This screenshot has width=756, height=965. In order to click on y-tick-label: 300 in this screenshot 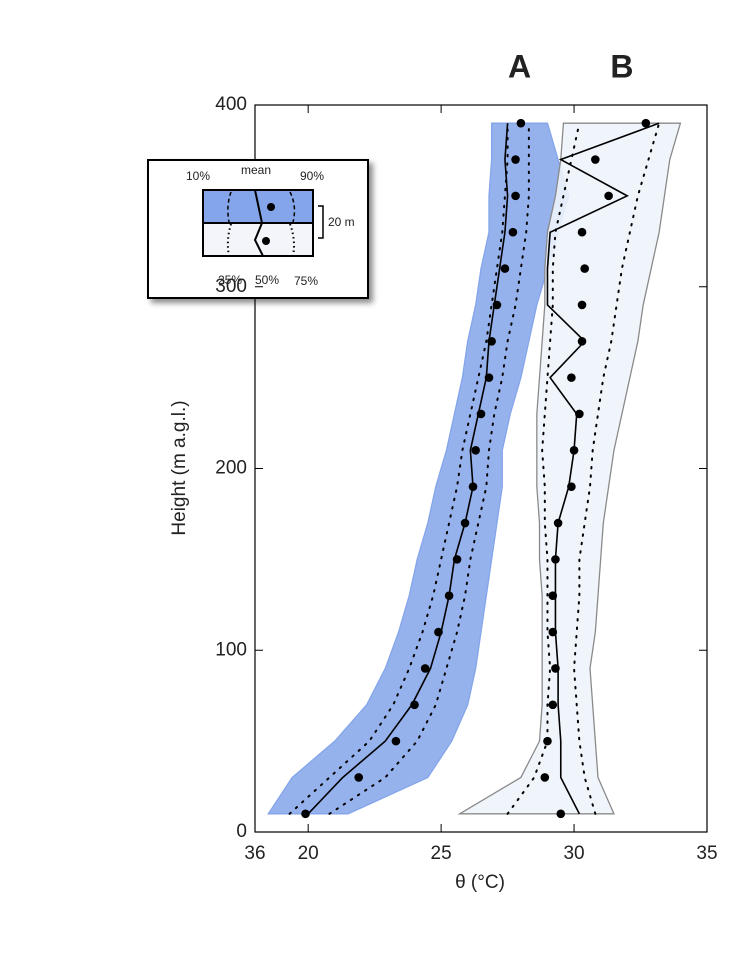, I will do `click(231, 286)`.